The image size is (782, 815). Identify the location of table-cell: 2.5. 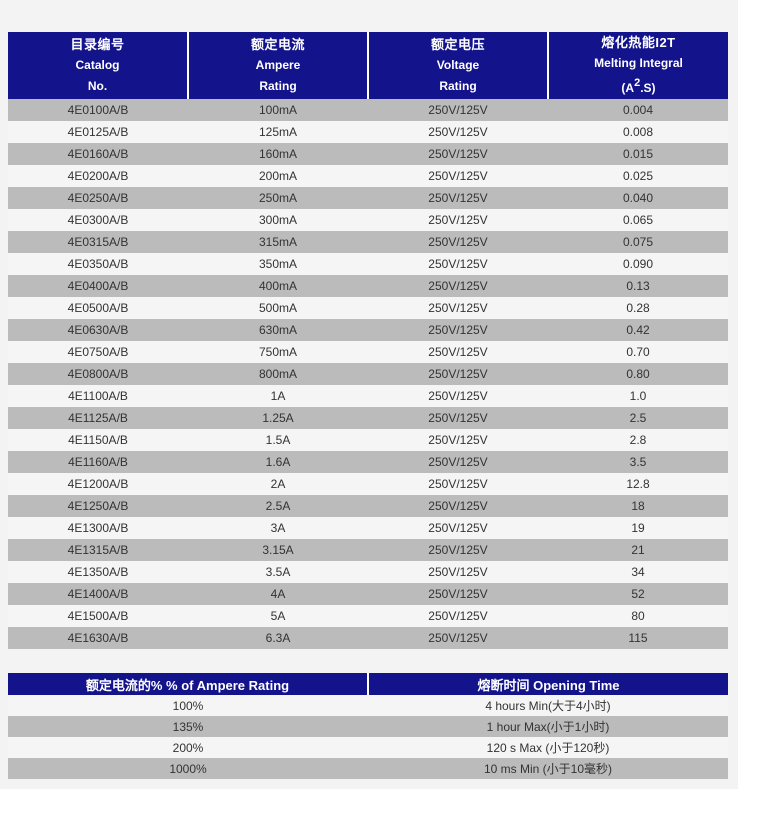
(638, 418).